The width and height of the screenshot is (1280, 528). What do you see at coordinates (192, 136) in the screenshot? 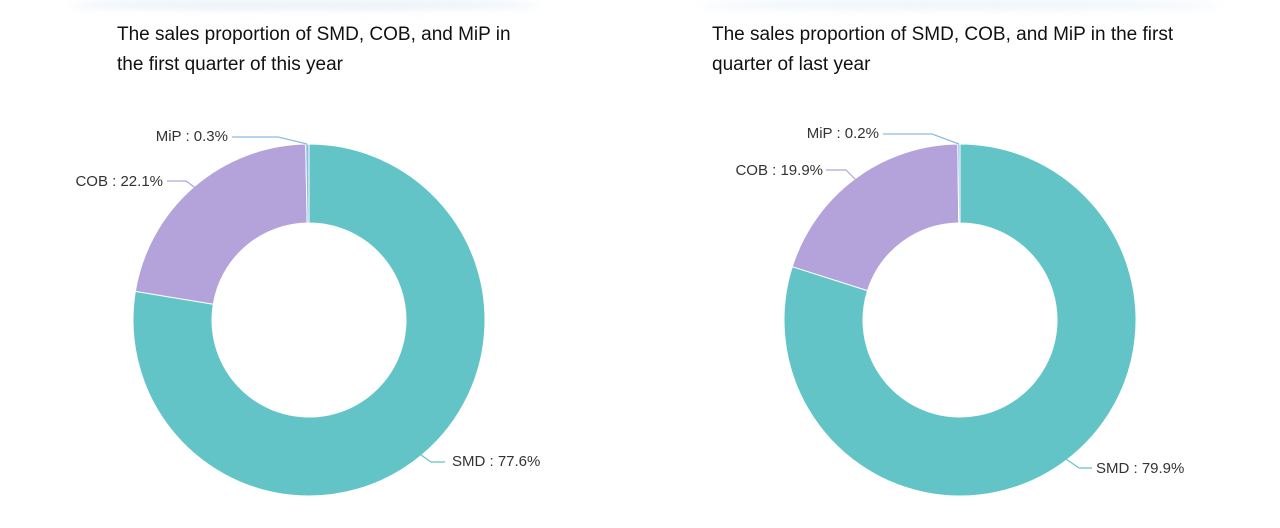
I see `slice-label-mip: MiP : 0.3%` at bounding box center [192, 136].